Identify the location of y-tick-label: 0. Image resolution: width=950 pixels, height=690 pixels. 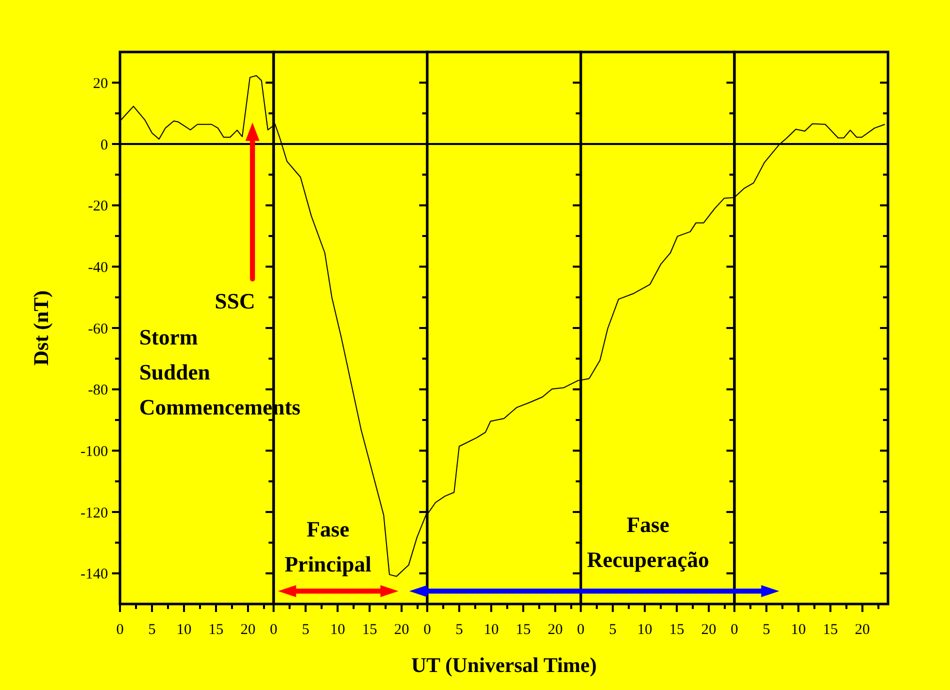
(104, 145).